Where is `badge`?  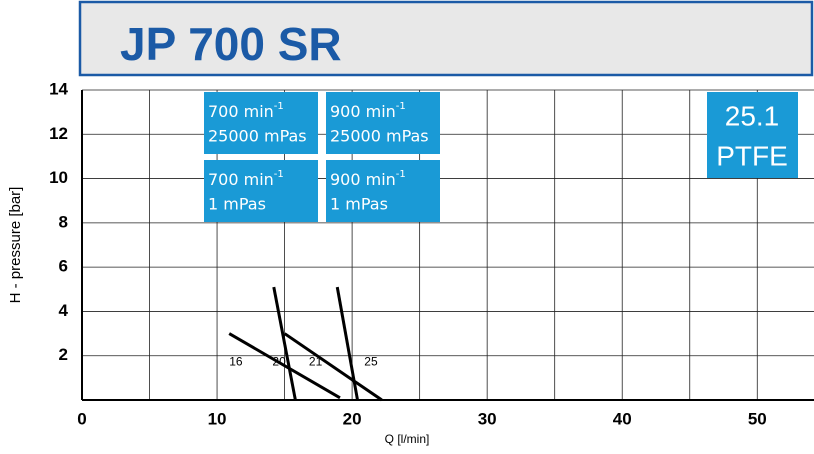
badge is located at coordinates (752, 135).